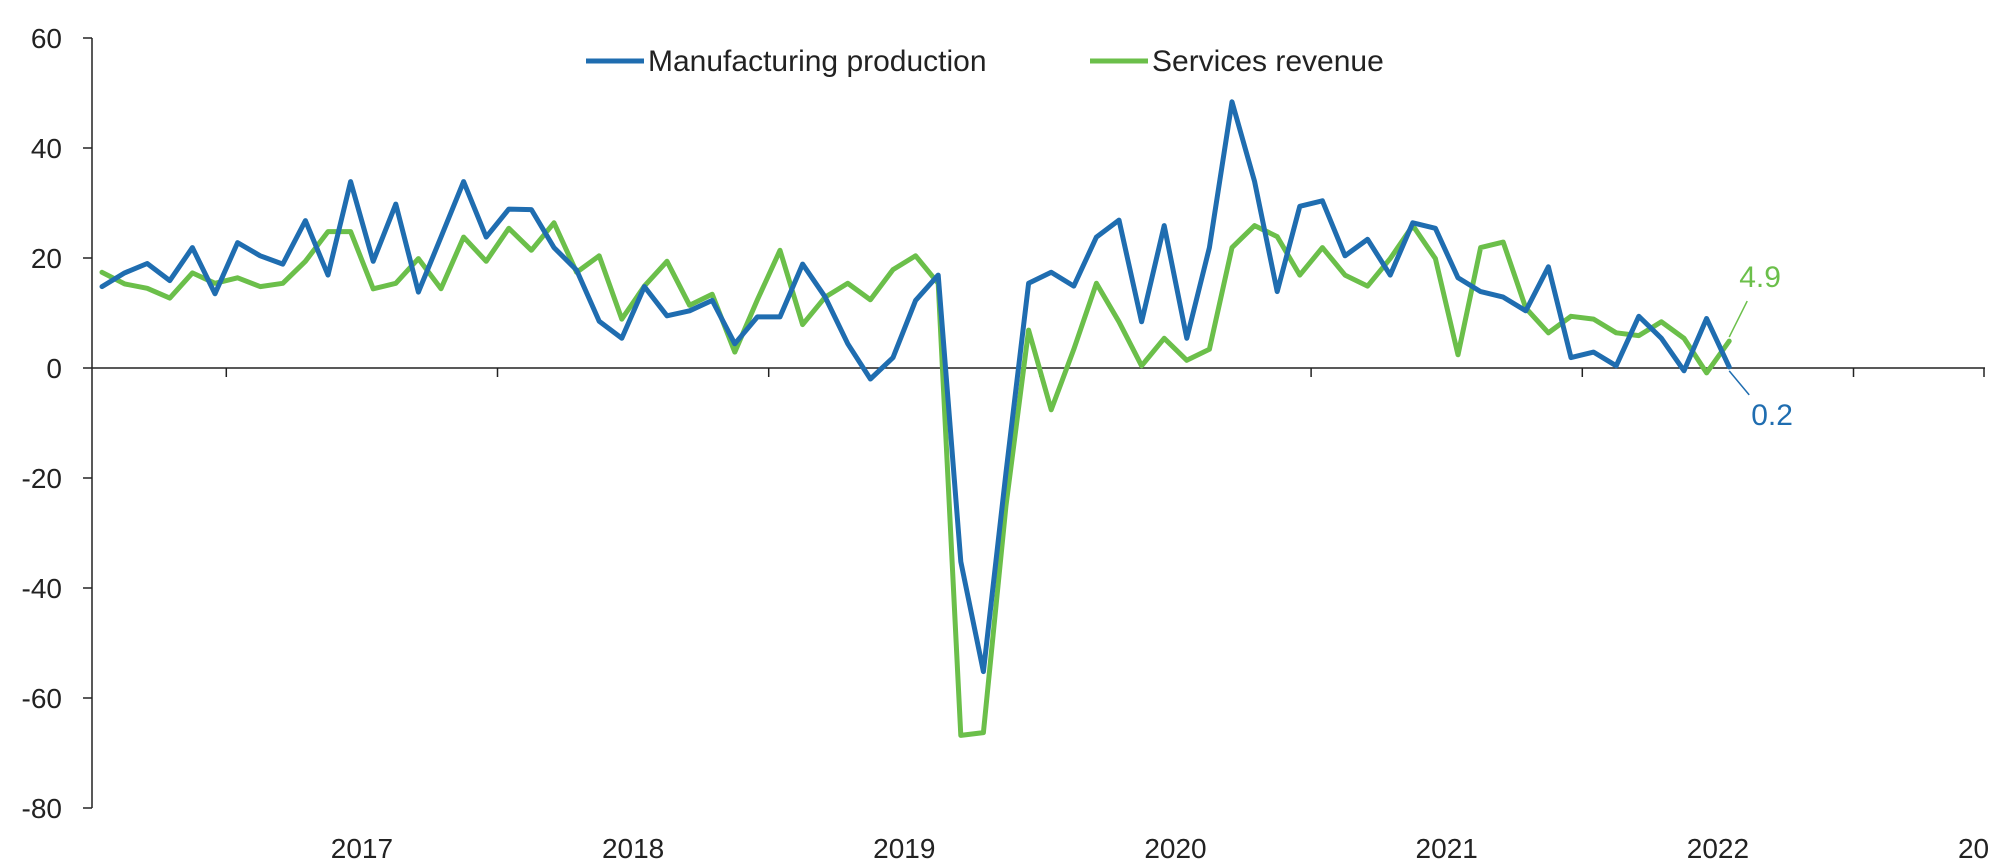 The width and height of the screenshot is (1989, 868). I want to click on manufacturing-end-leader, so click(1739, 383).